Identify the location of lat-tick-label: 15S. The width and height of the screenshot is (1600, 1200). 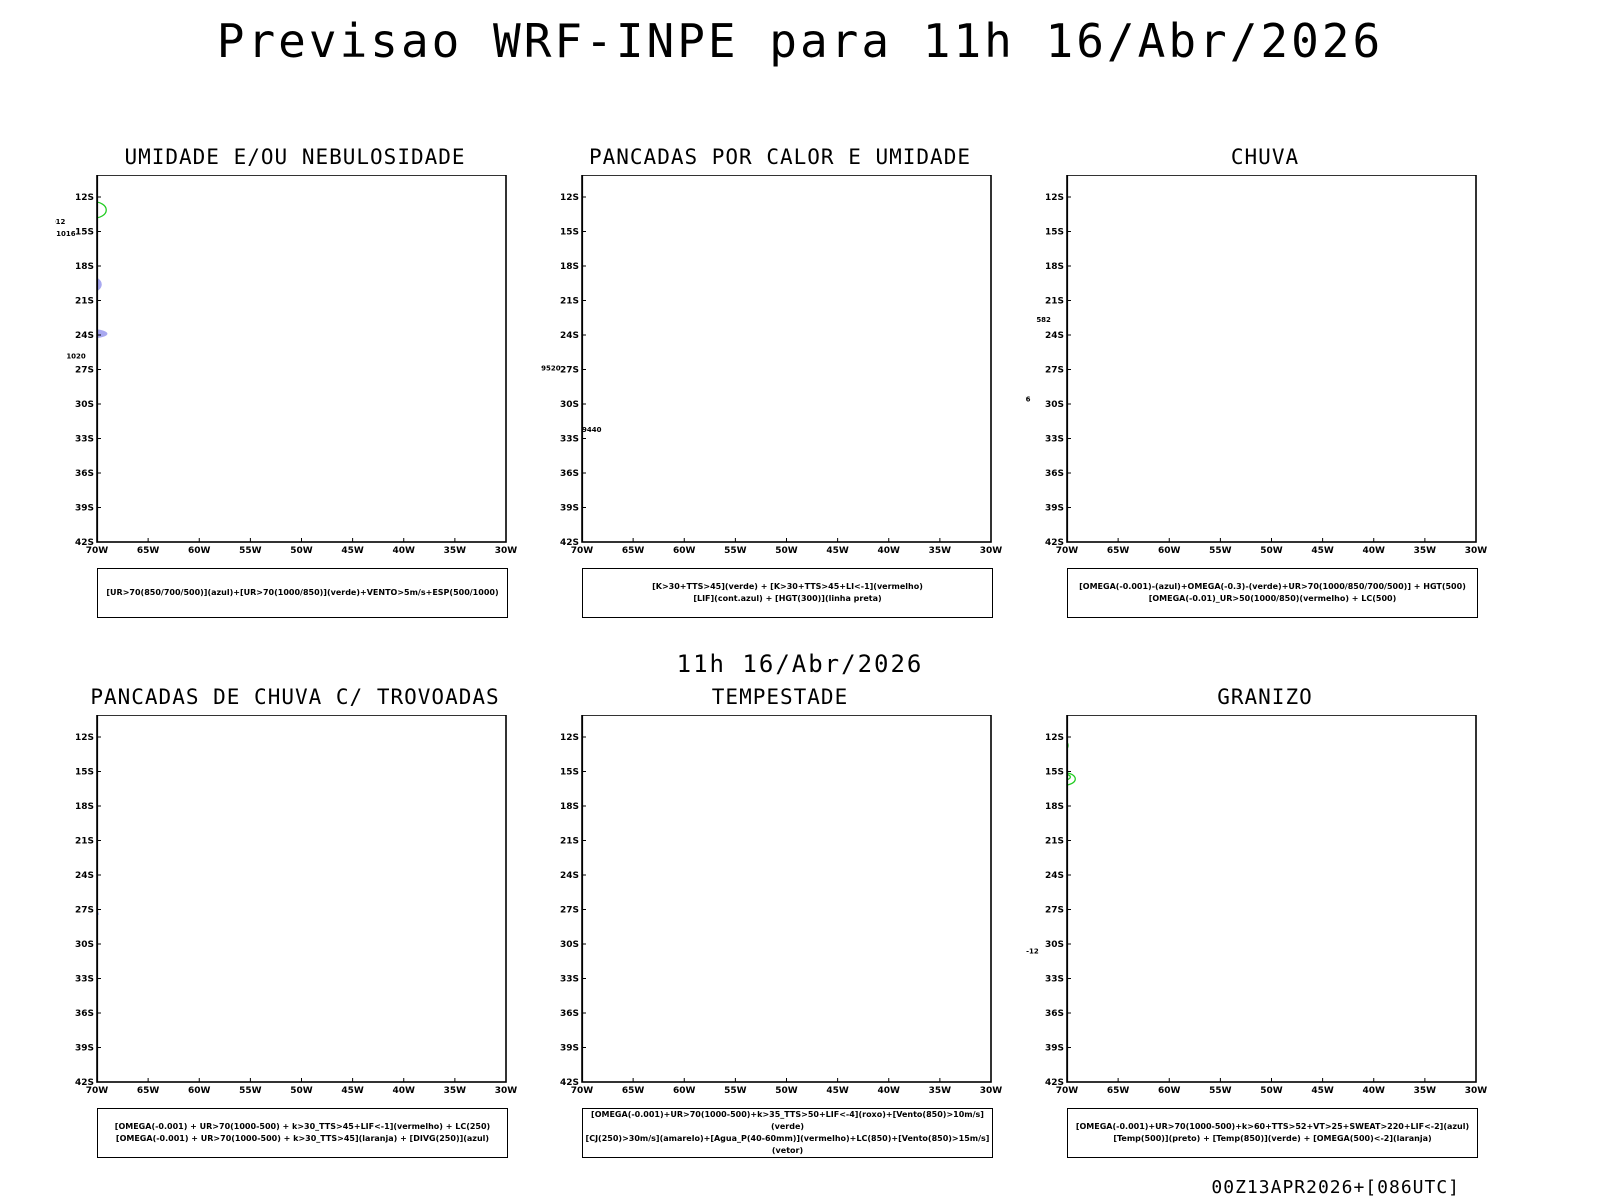
(1054, 773).